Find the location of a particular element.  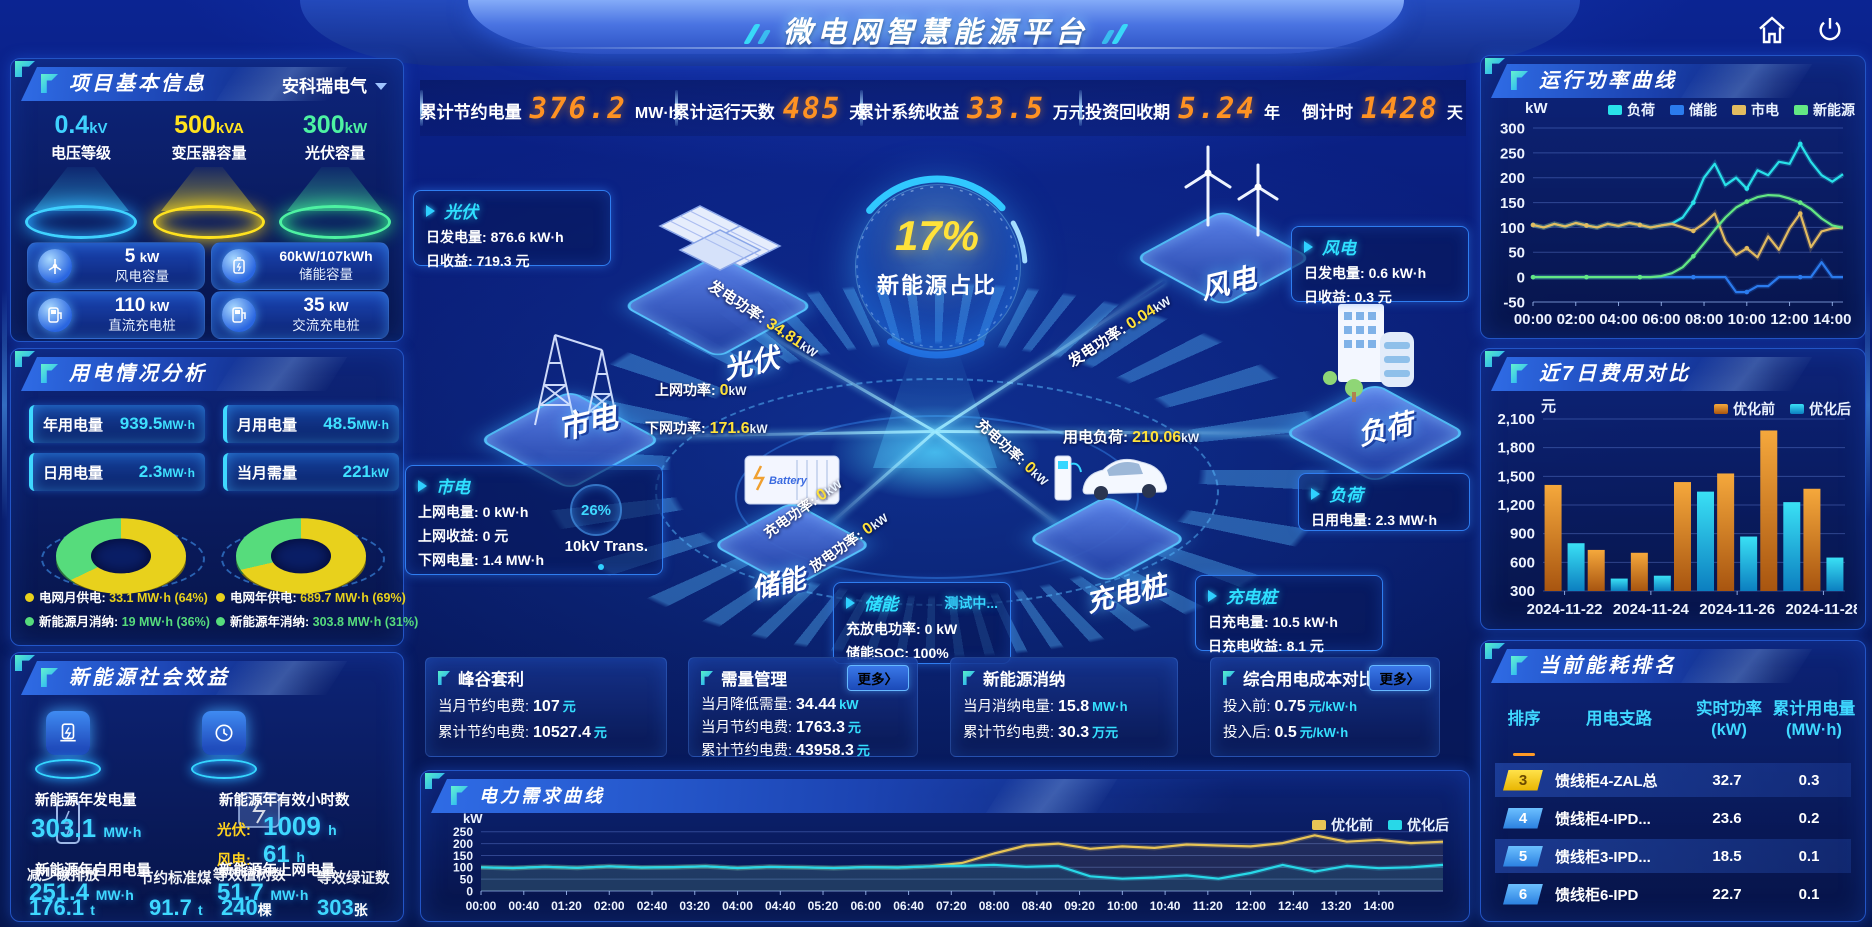

certs-value: 303张 is located at coordinates (342, 907).